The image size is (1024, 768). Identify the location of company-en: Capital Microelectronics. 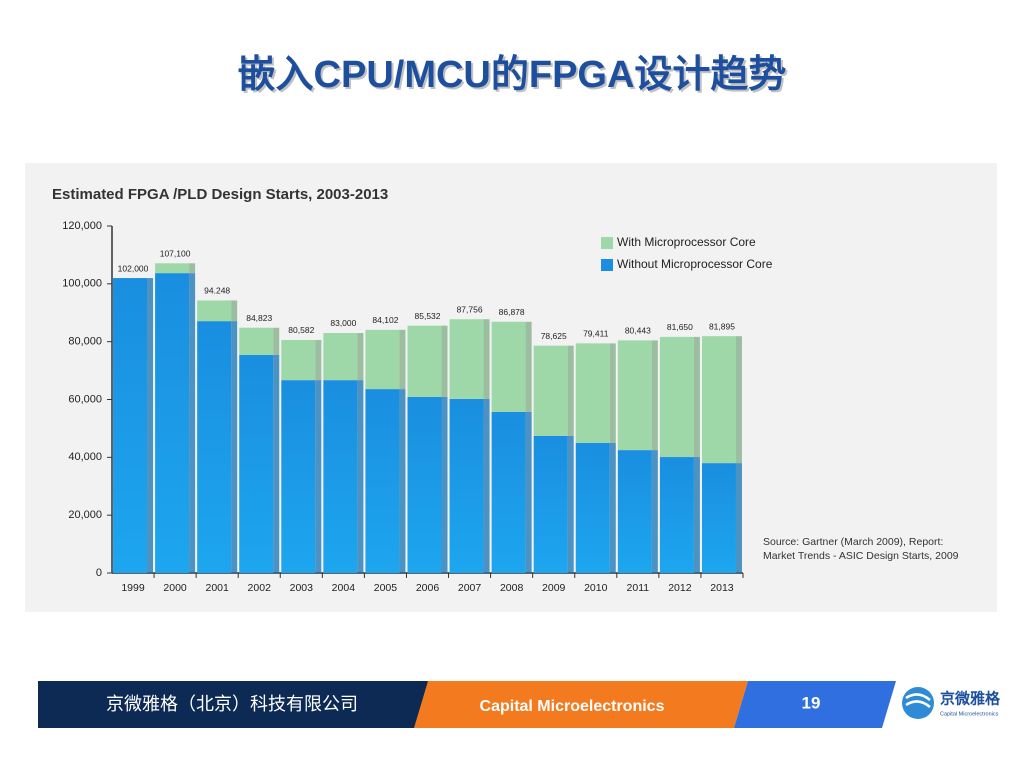
(572, 706).